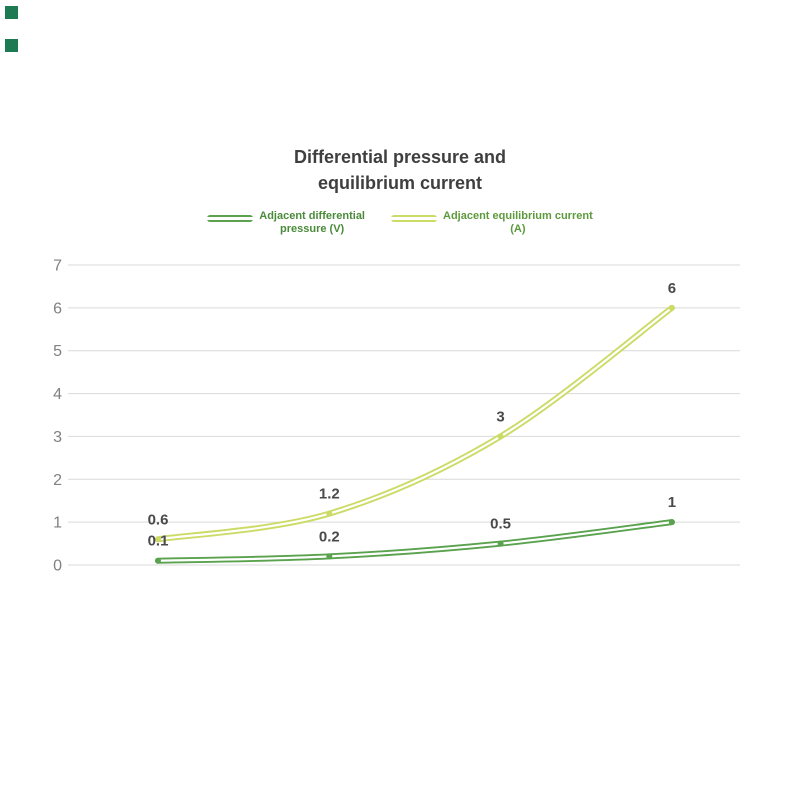  I want to click on data-label-series-0-point-3: 1, so click(672, 502).